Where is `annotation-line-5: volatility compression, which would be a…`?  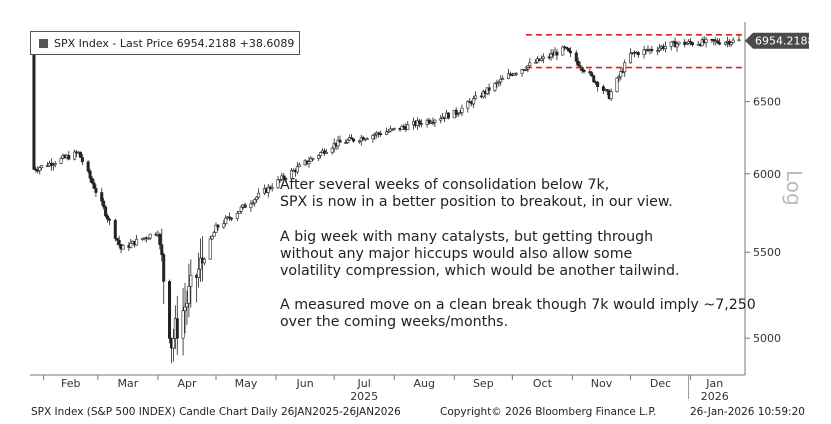 annotation-line-5: volatility compression, which would be a… is located at coordinates (480, 271).